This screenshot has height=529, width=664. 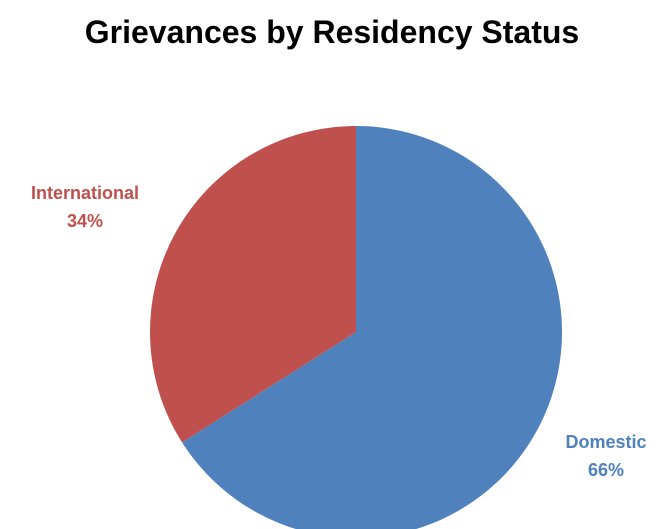 What do you see at coordinates (332, 32) in the screenshot?
I see `chart-title: Grievances by Residency Status` at bounding box center [332, 32].